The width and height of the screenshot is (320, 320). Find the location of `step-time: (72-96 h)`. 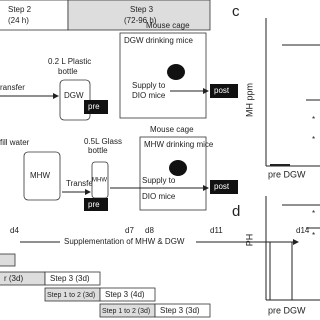

step-time: (72-96 h) is located at coordinates (140, 20).